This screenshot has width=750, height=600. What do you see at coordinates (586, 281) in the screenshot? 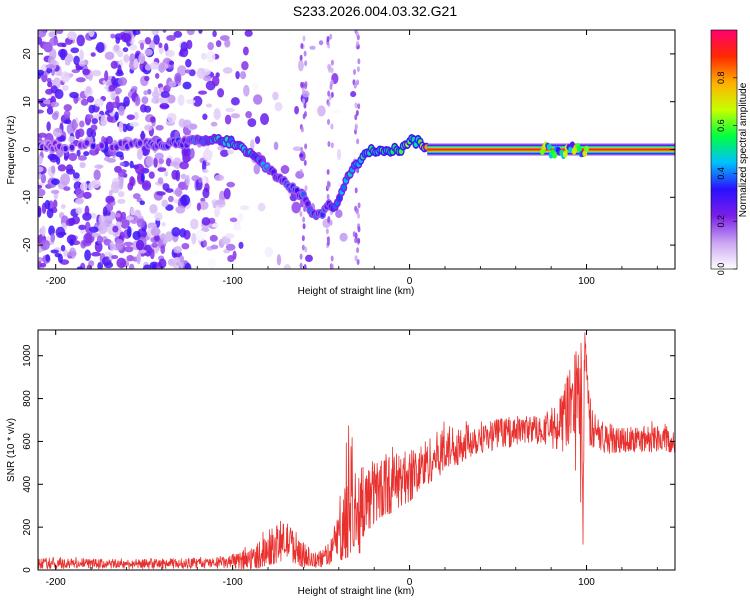
I see `spectrogram-x-tick-label: 100` at bounding box center [586, 281].